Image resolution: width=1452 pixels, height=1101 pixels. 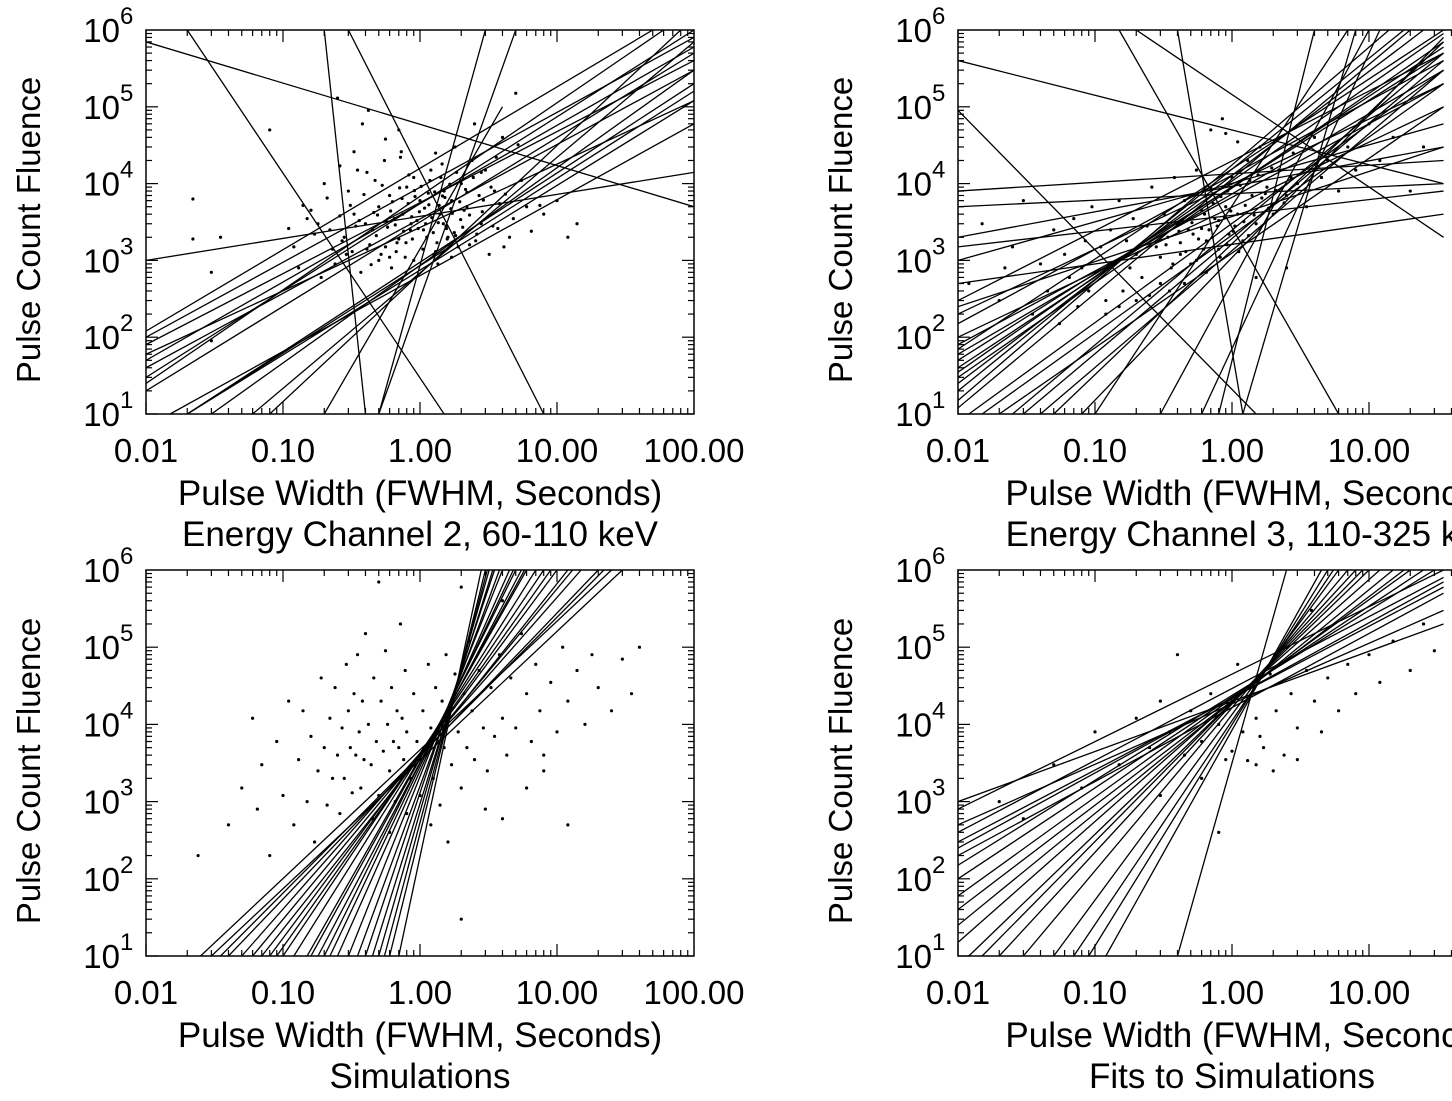 I want to click on panel-caption: Energy Channel 3, 110-325 k, so click(x=1229, y=534).